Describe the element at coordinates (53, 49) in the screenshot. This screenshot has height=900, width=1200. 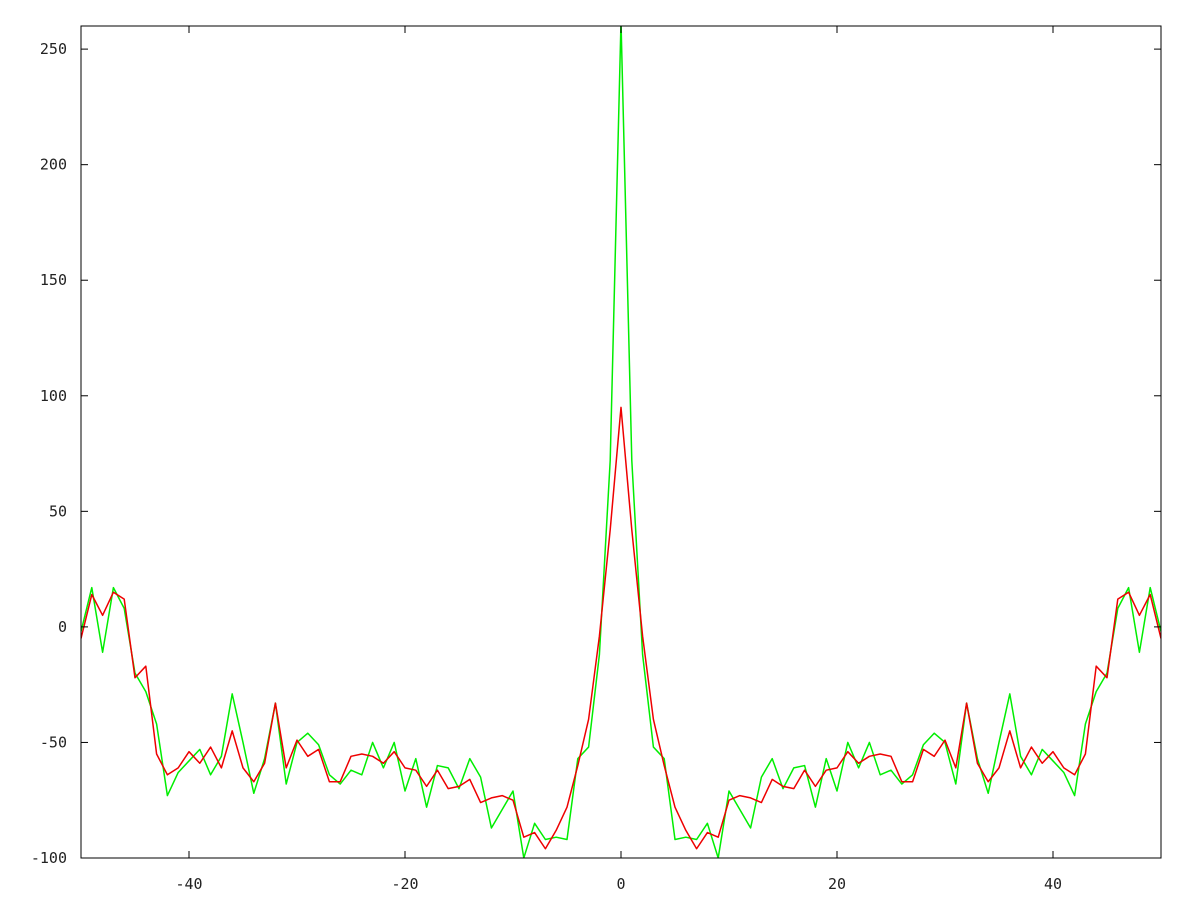
I see `y-tick-label: 250` at that location.